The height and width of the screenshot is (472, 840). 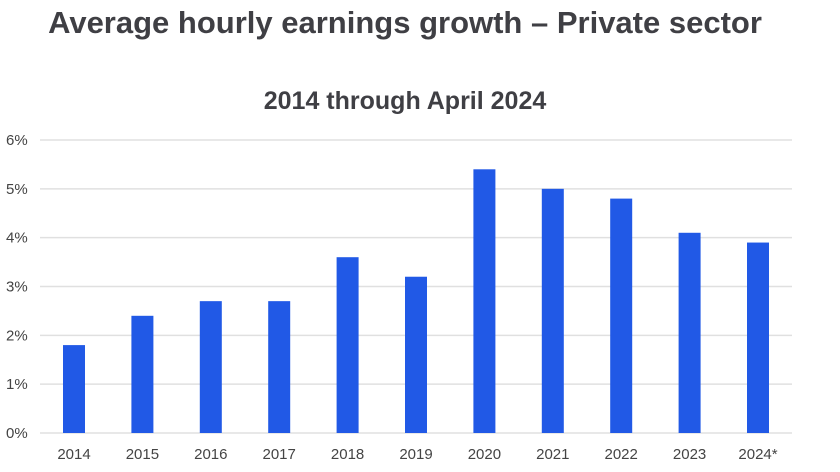 I want to click on x-tick-label: 2019, so click(x=415, y=454).